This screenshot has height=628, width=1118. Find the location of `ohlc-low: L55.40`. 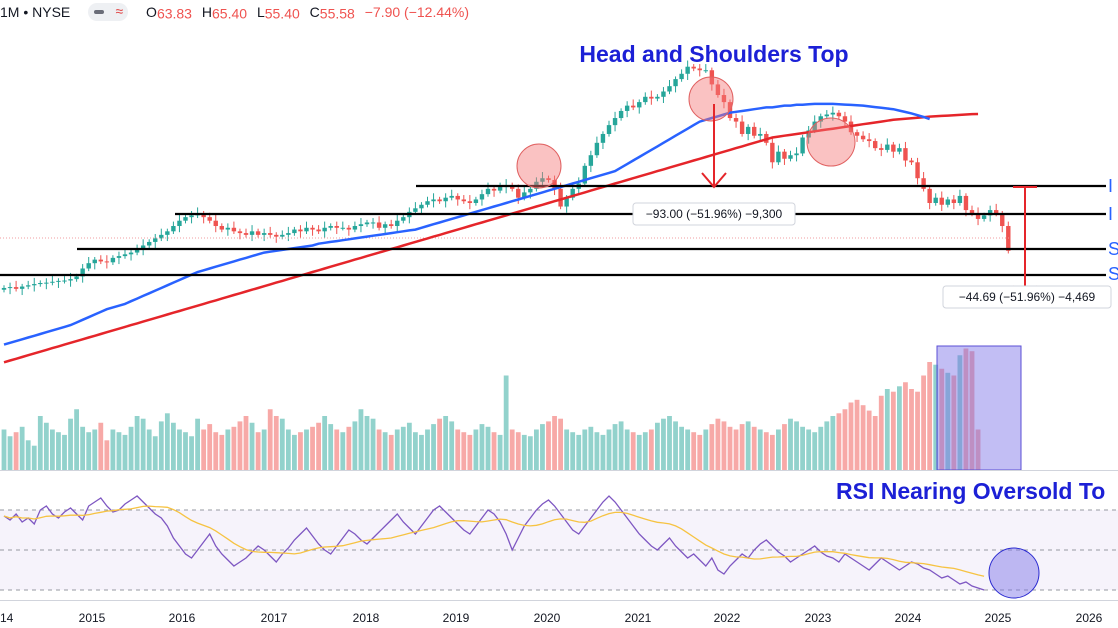

ohlc-low: L55.40 is located at coordinates (278, 12).